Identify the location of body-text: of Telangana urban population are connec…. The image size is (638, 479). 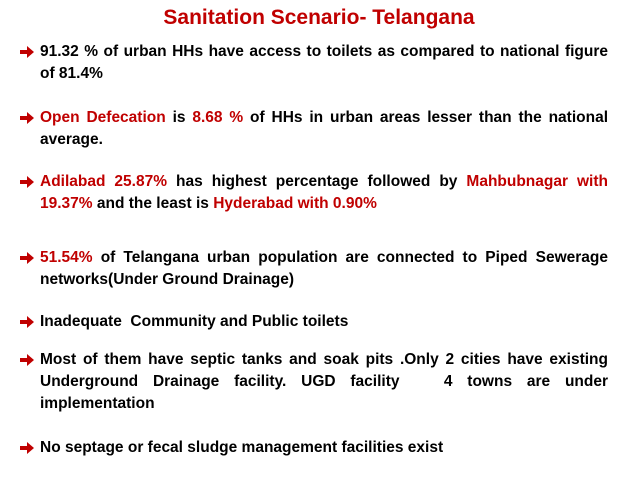
(326, 268).